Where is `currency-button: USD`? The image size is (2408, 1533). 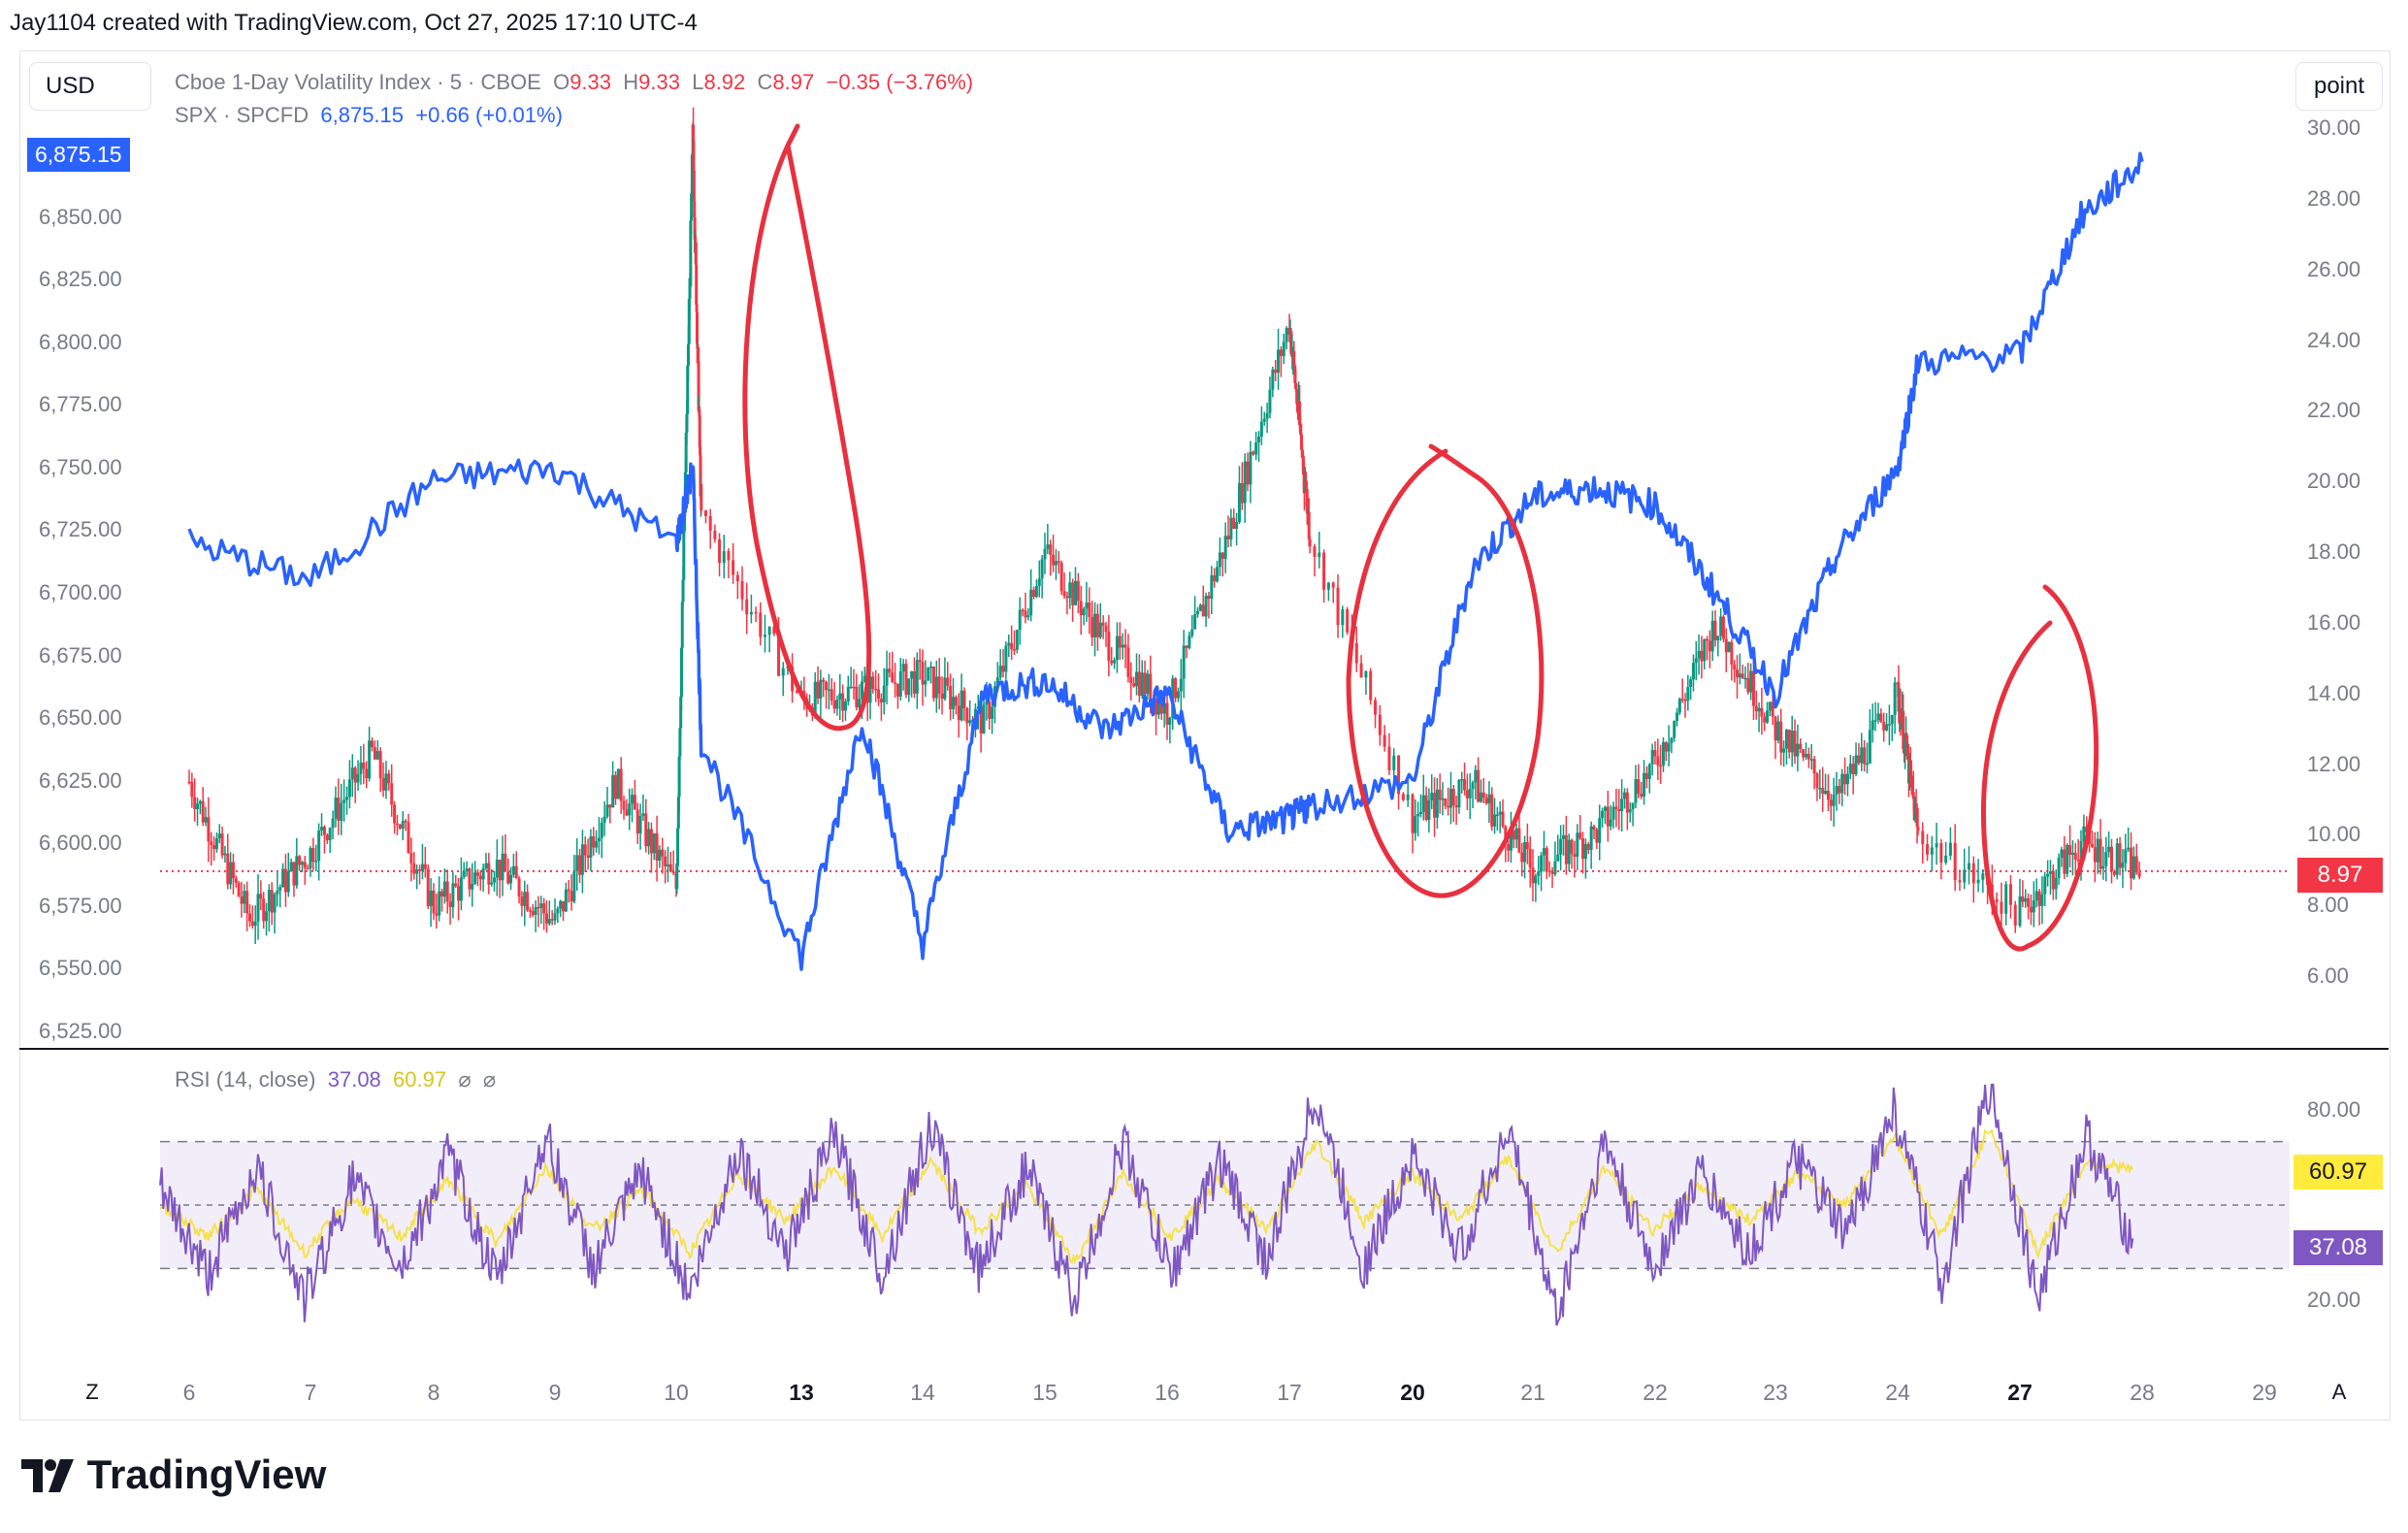 currency-button: USD is located at coordinates (90, 86).